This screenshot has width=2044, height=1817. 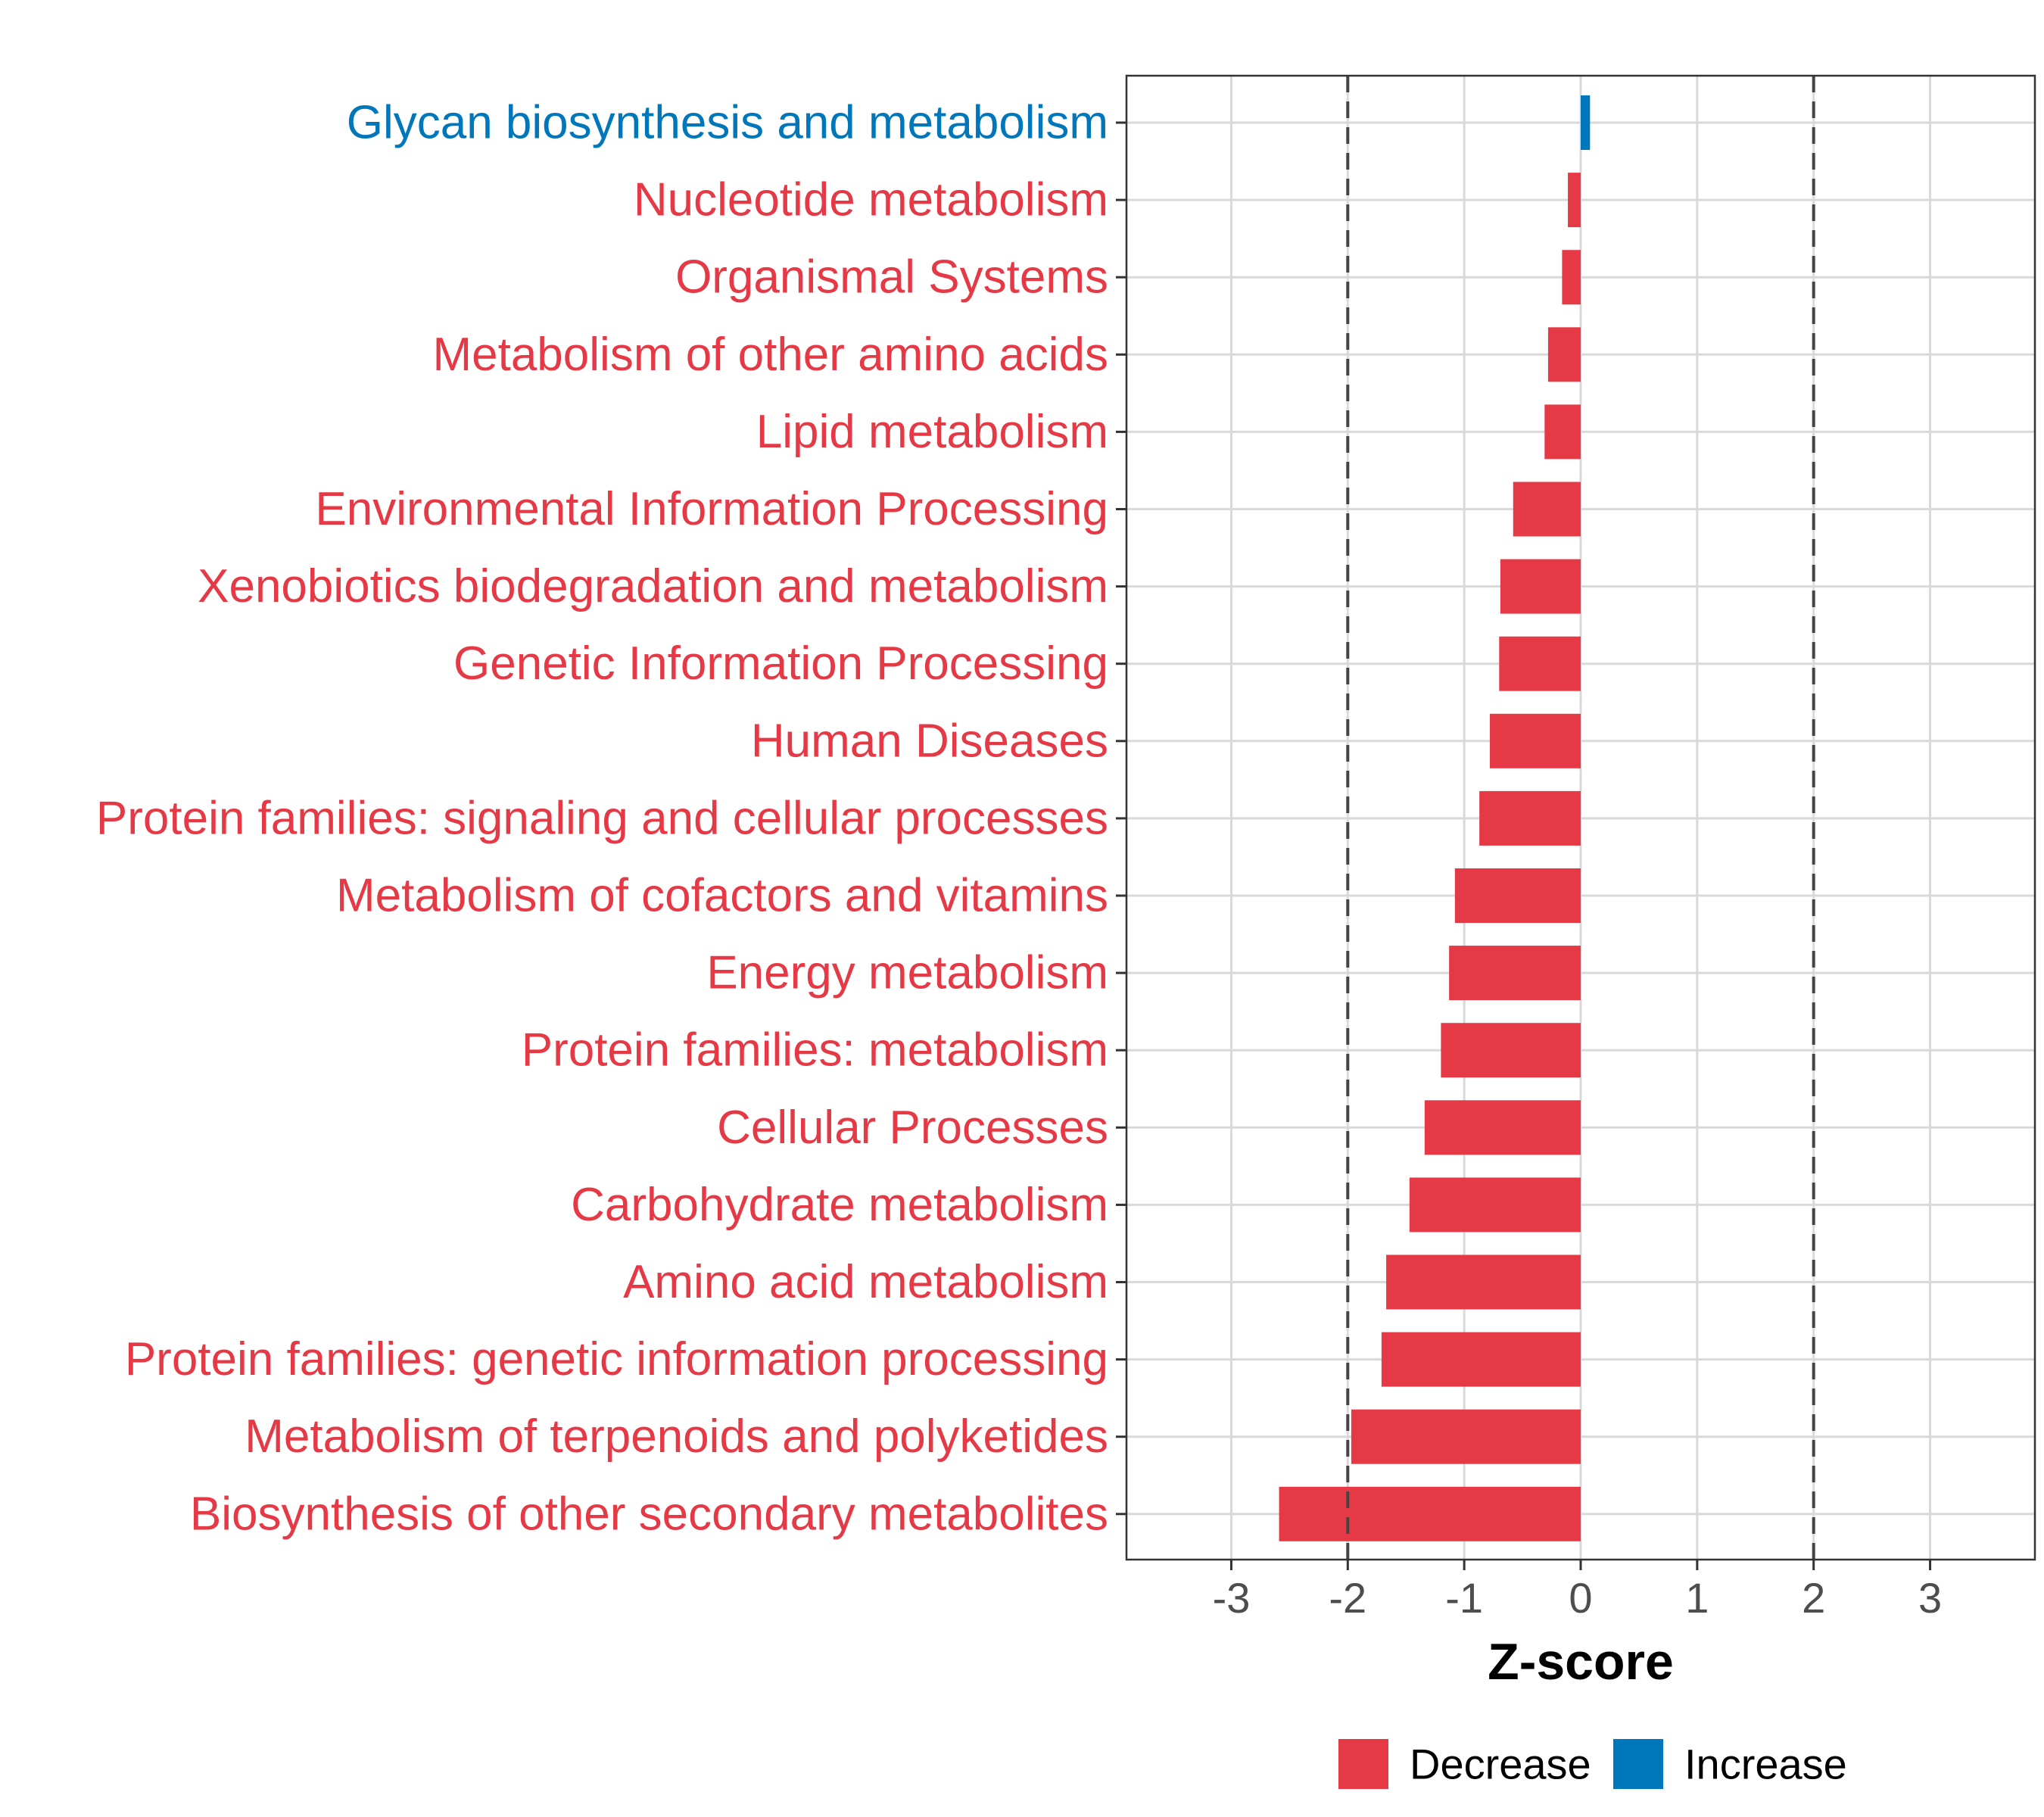 What do you see at coordinates (907, 973) in the screenshot?
I see `category-label: Energy metabolism` at bounding box center [907, 973].